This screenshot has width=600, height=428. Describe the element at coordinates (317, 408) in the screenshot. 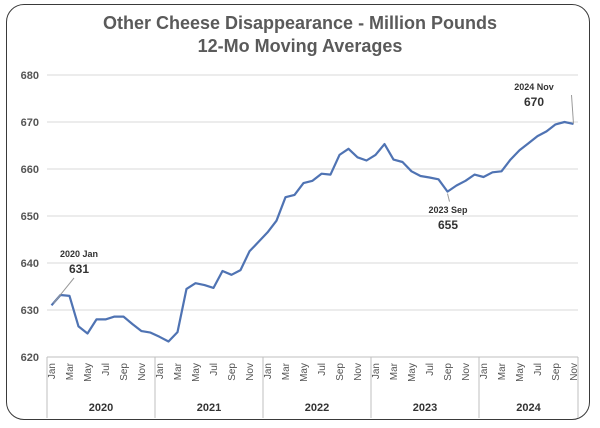

I see `year-label: 2022` at that location.